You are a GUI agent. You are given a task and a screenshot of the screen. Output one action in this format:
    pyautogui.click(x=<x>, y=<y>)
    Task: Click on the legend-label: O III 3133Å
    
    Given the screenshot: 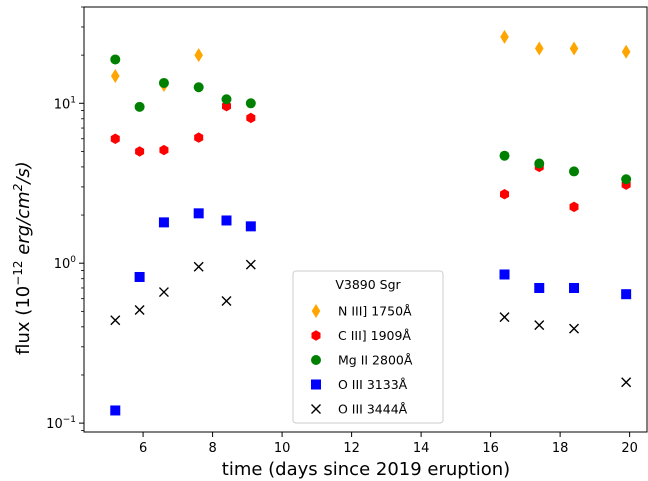 What is the action you would take?
    pyautogui.click(x=373, y=384)
    